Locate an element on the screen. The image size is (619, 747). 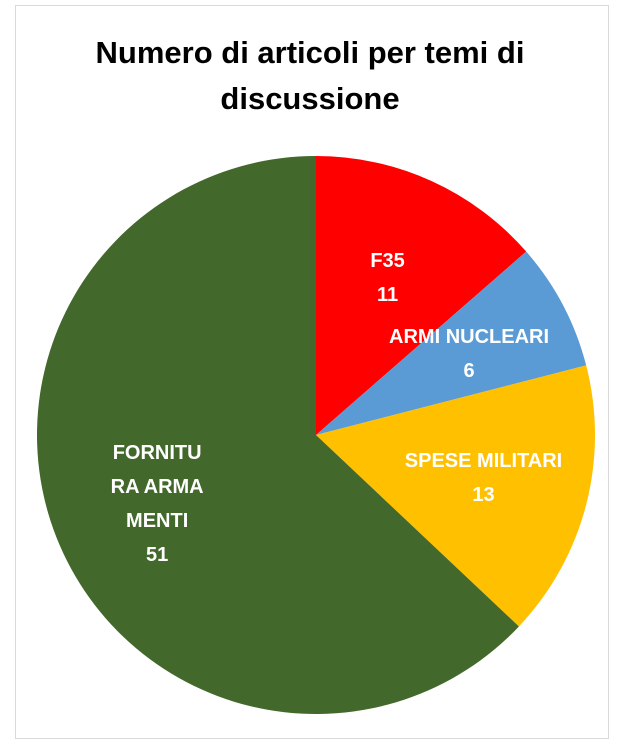
slice-label: ARMI NUCLEARI 6 is located at coordinates (469, 354).